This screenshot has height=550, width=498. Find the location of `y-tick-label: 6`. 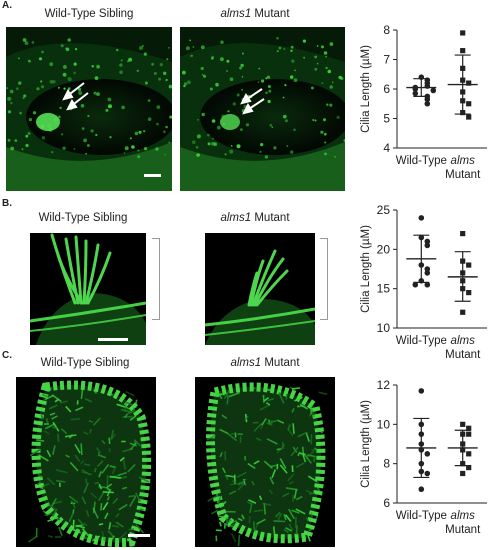

y-tick-label: 6 is located at coordinates (386, 503).